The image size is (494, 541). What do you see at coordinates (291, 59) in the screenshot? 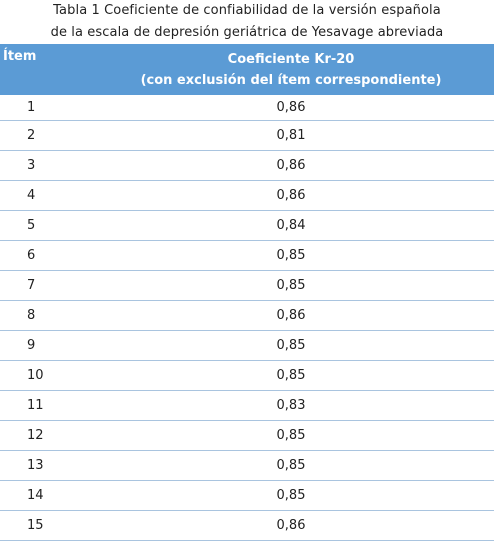
I see `header-coefficient-title: Coeficiente Kr-20` at bounding box center [291, 59].